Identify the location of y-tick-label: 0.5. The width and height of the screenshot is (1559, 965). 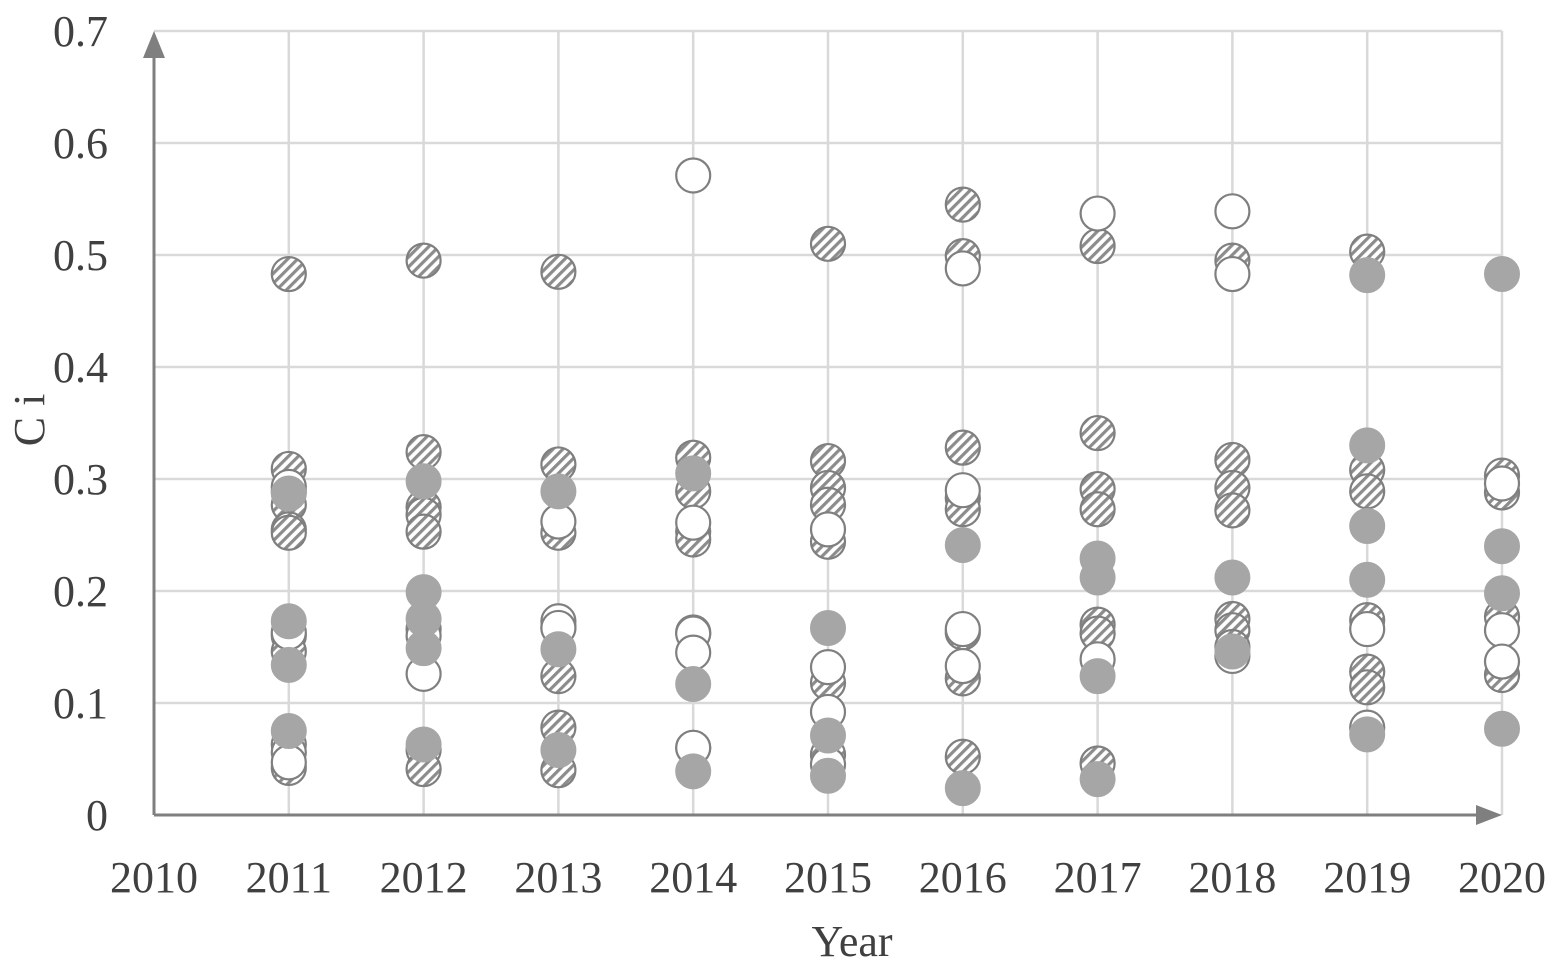
(80, 255).